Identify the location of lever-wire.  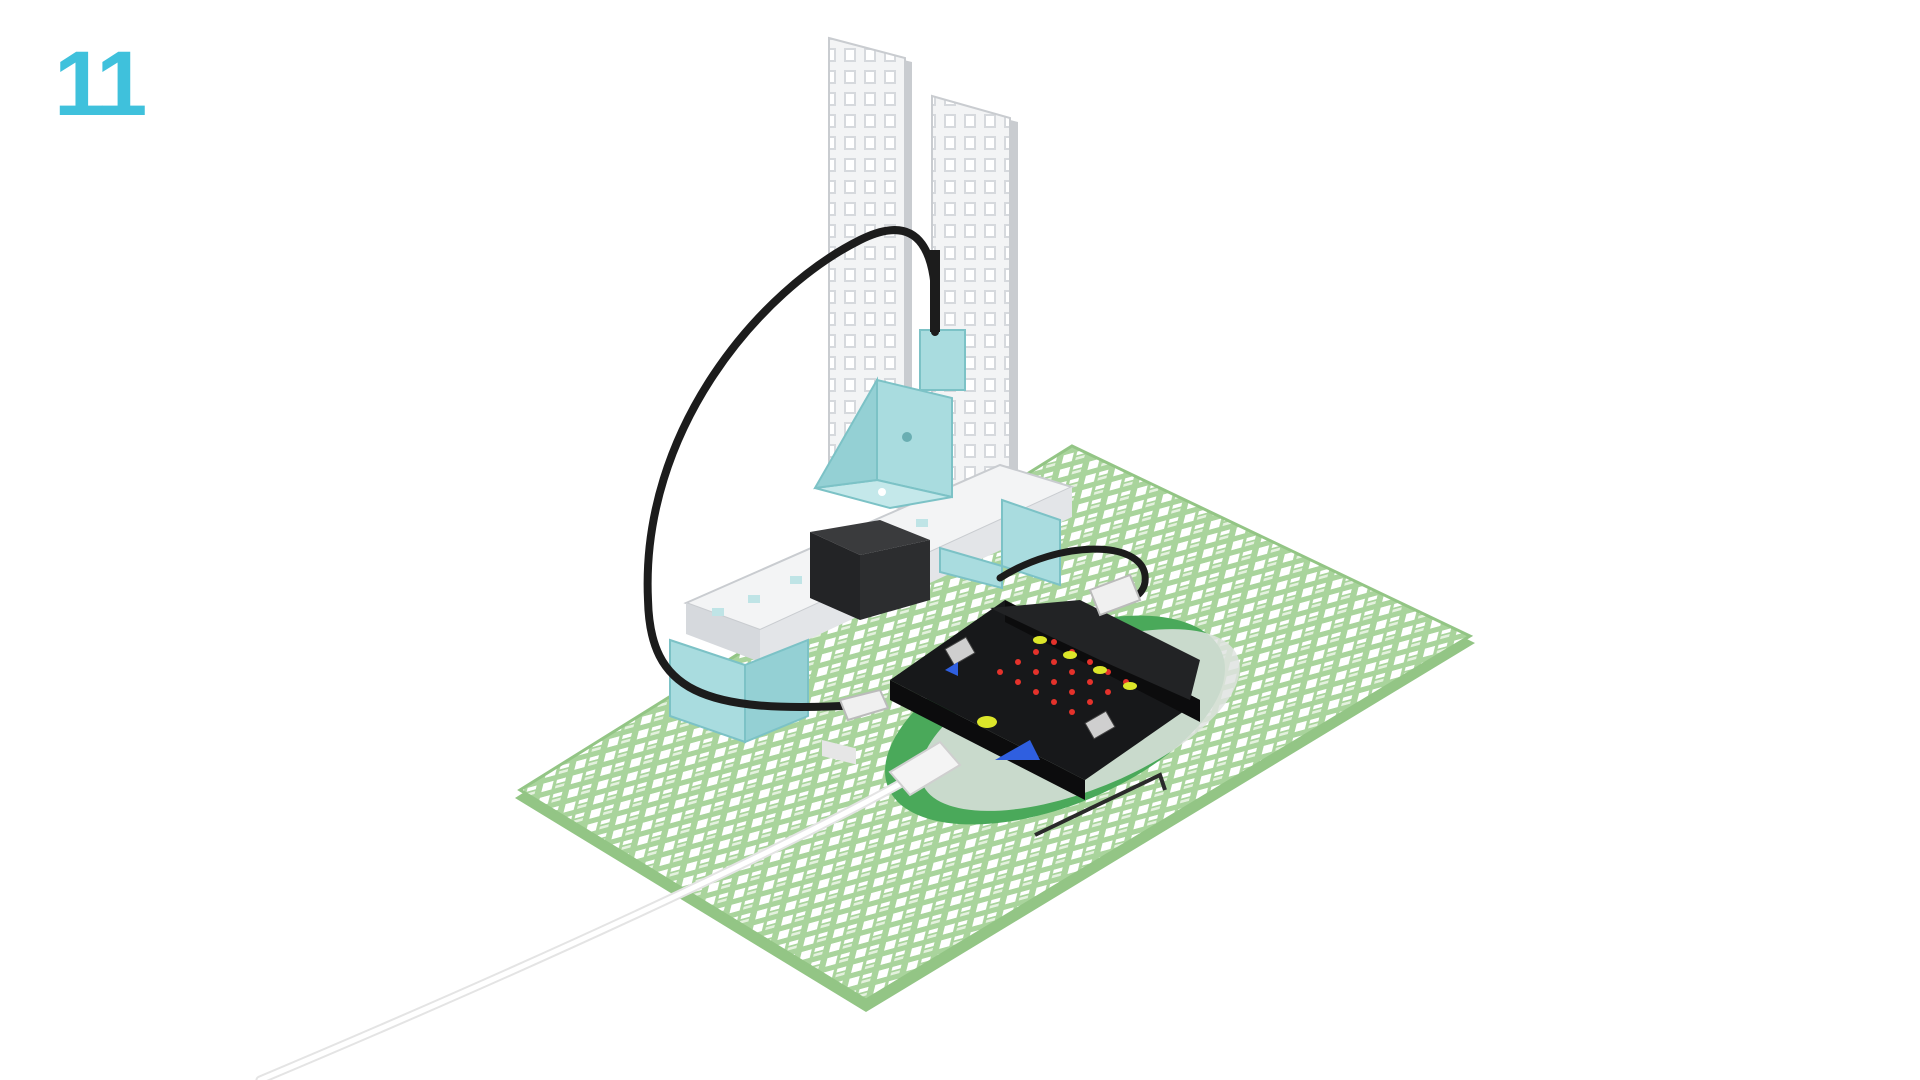
(1100, 804).